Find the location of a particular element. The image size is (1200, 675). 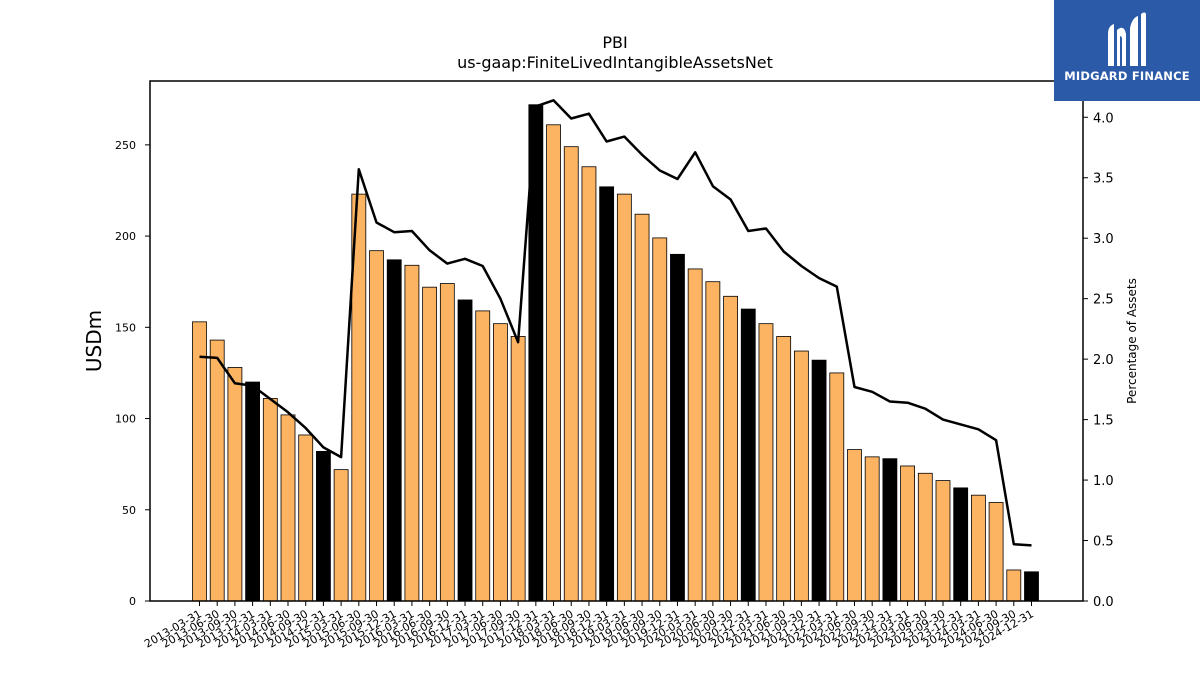

y2-axis: 0.0 0.5 1.0 1.5 2.0 2.5 3.0 3.5 4.0 is located at coordinates (1098, 360).